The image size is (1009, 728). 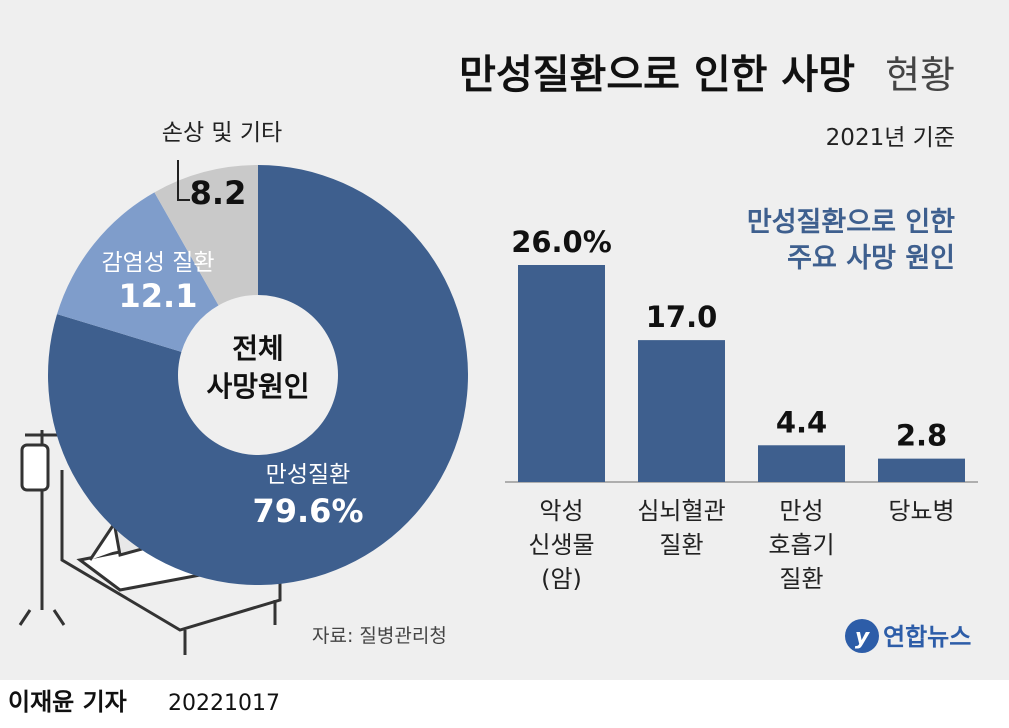 I want to click on svg-text: y, so click(x=863, y=637).